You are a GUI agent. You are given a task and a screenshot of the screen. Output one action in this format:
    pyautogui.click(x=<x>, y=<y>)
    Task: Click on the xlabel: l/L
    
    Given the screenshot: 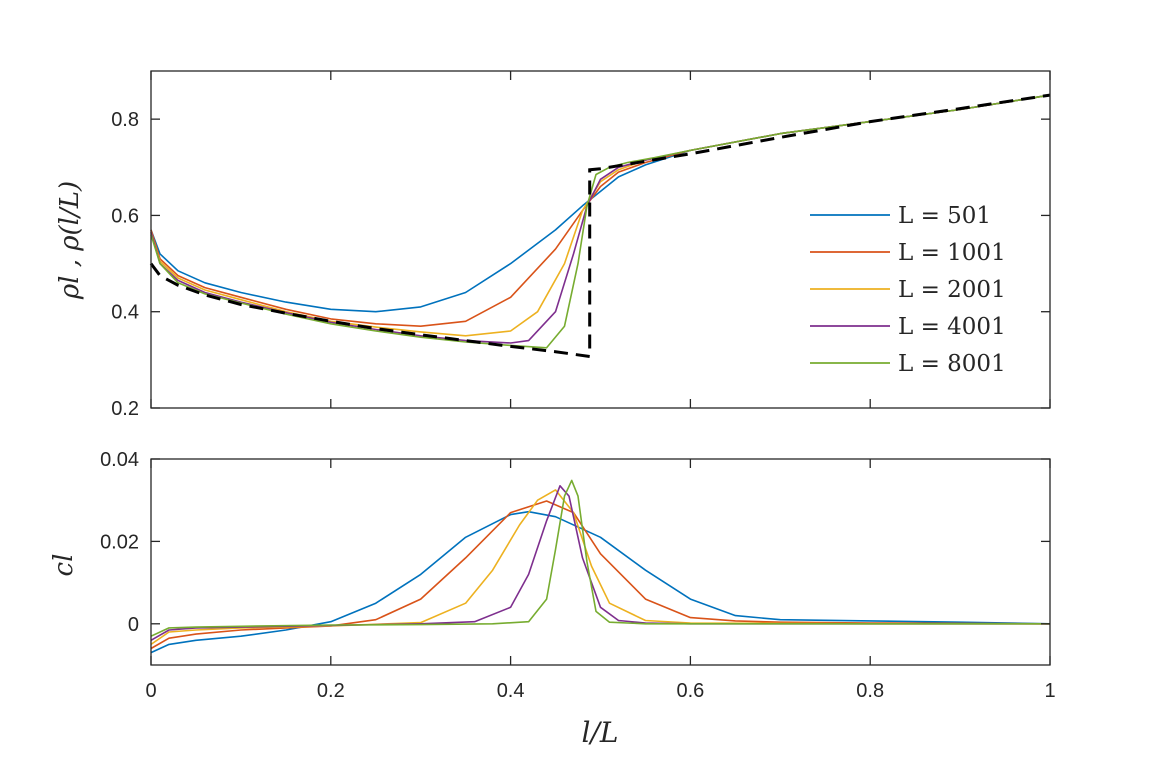 What is the action you would take?
    pyautogui.click(x=600, y=732)
    